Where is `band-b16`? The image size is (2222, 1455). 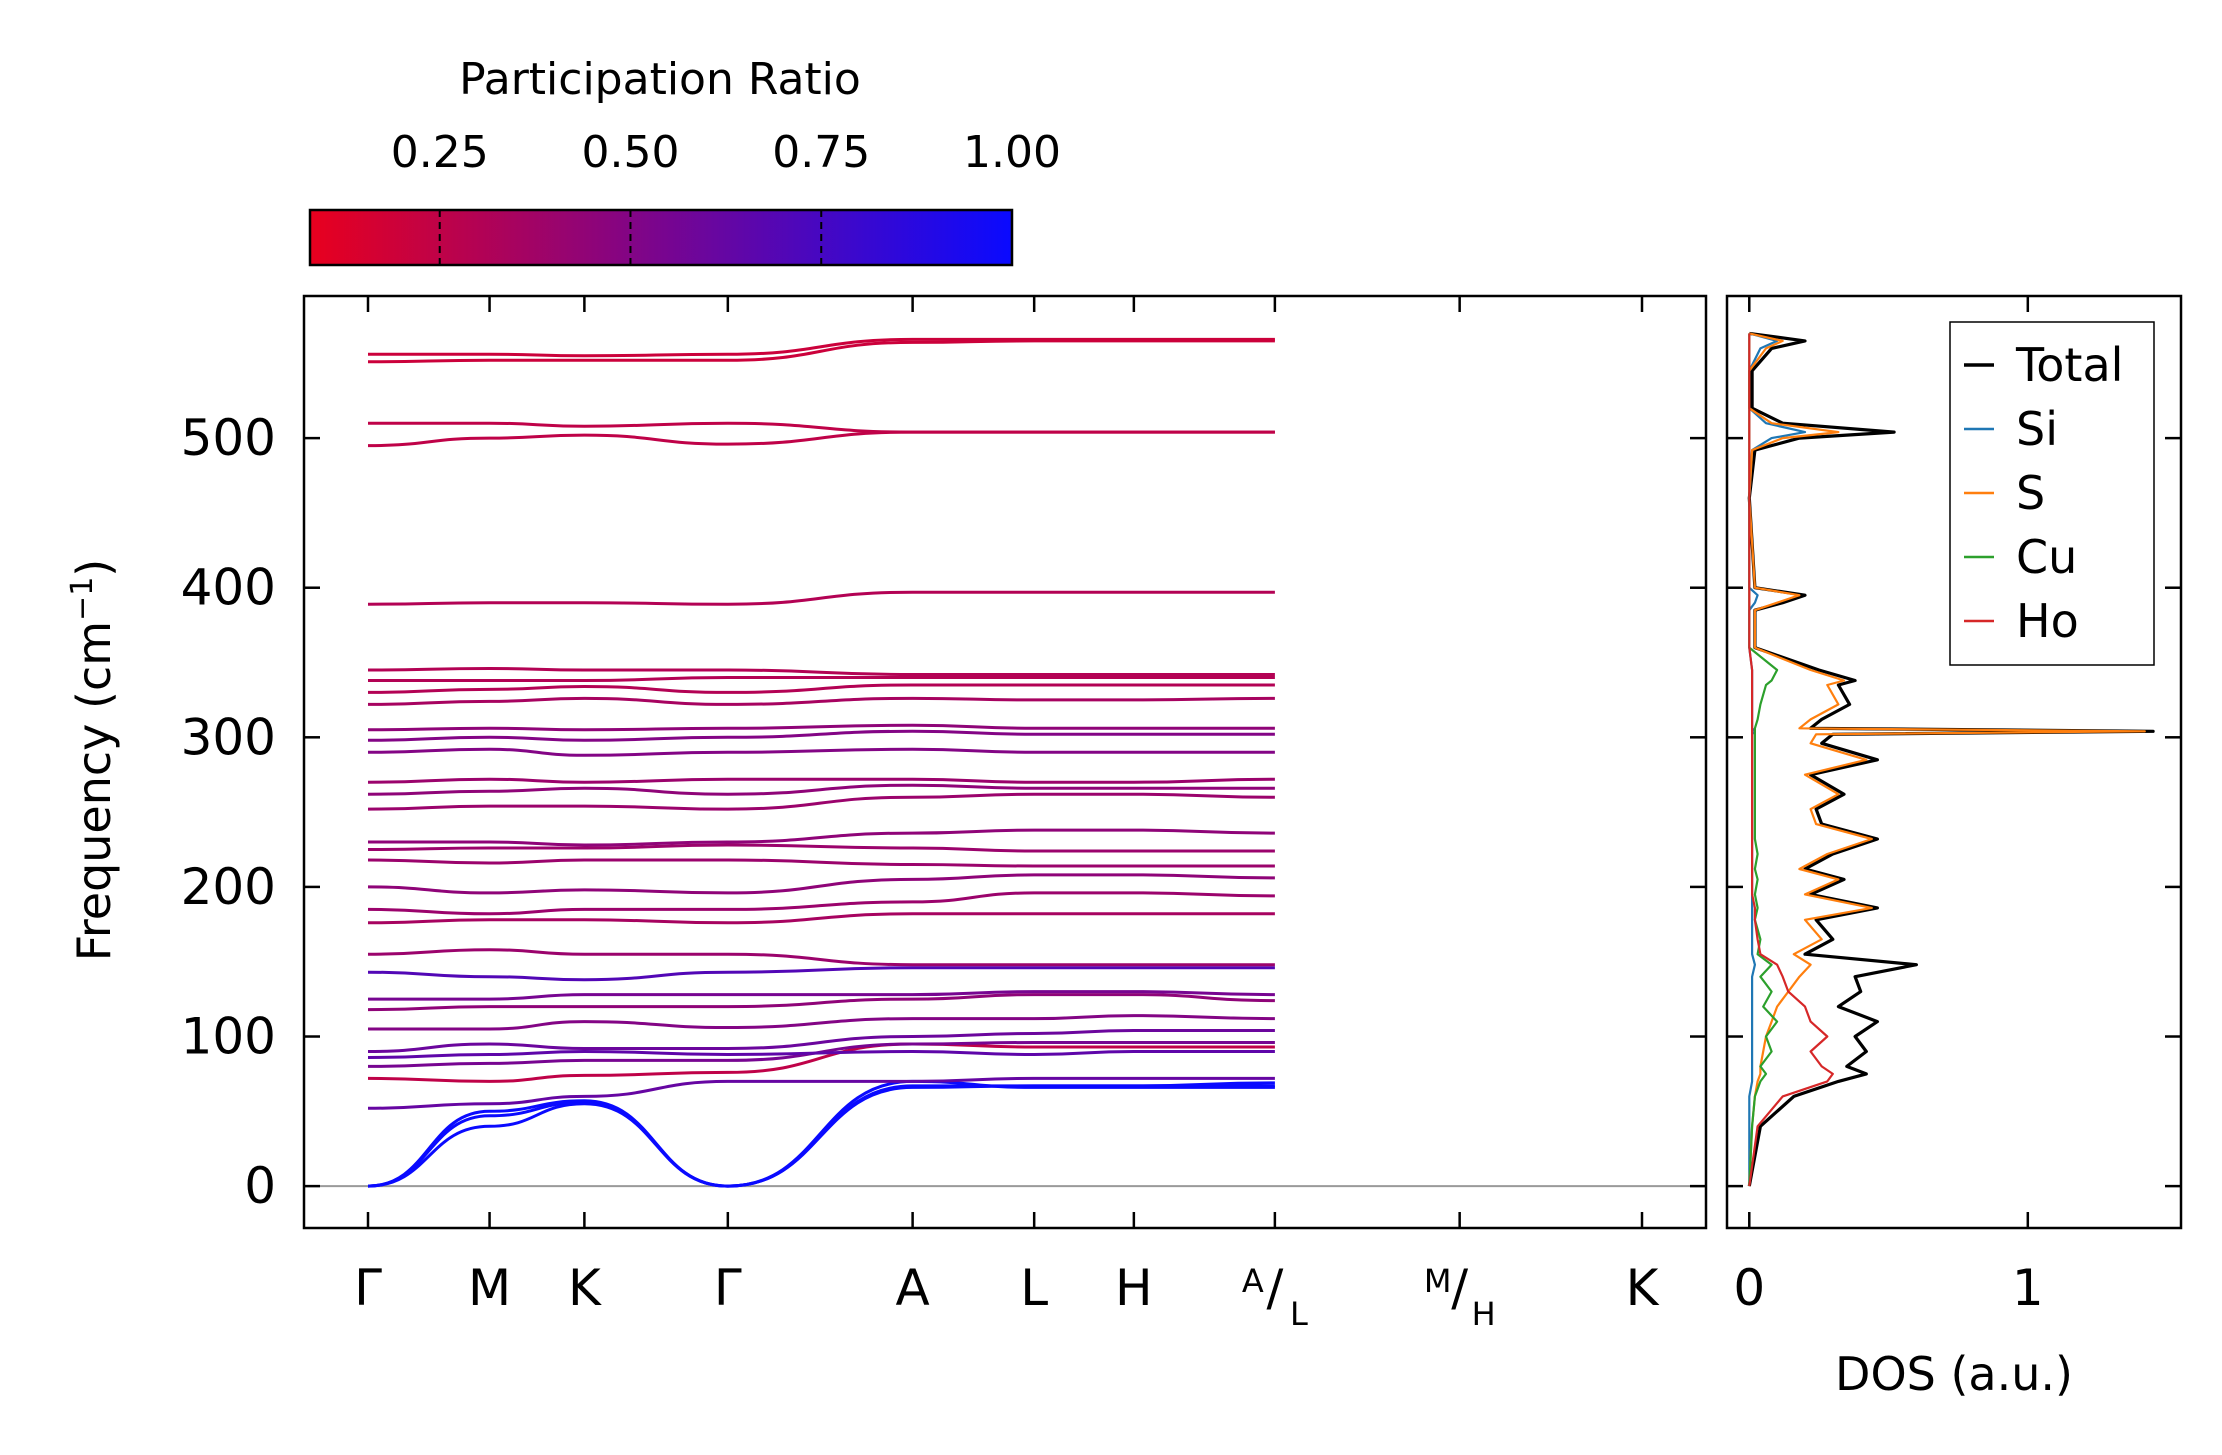 band-b16 is located at coordinates (1005, 884).